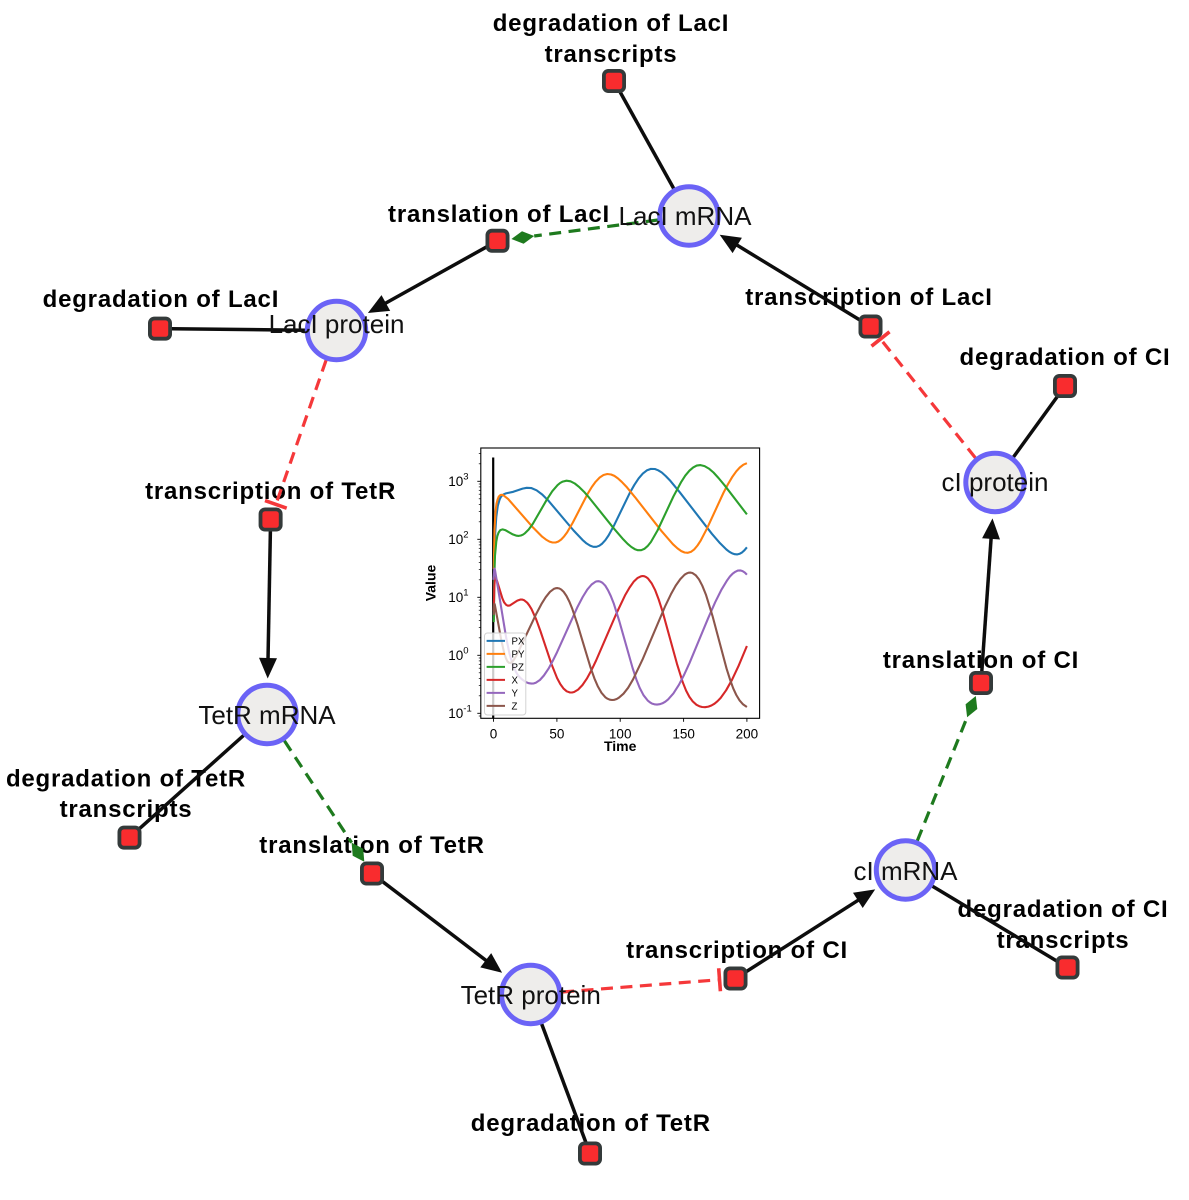  What do you see at coordinates (518, 667) in the screenshot?
I see `svg-text: PZ` at bounding box center [518, 667].